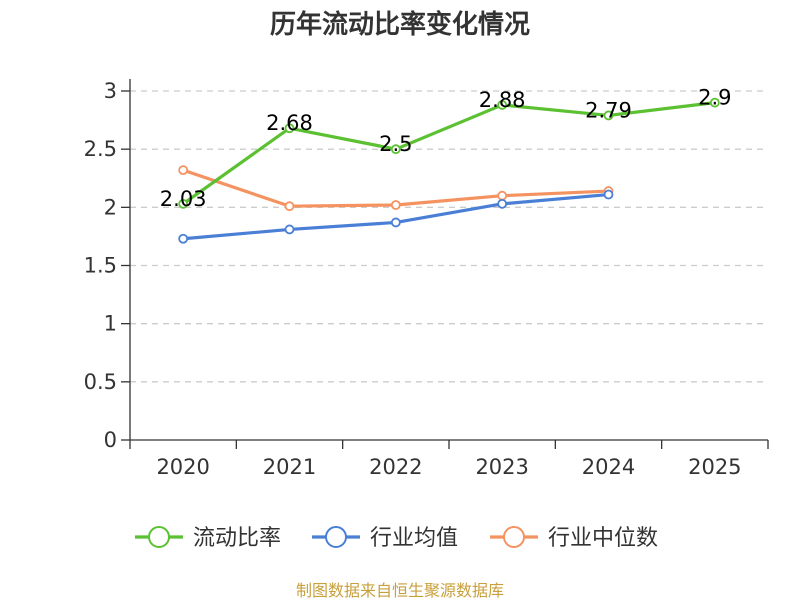 The height and width of the screenshot is (600, 800). What do you see at coordinates (414, 538) in the screenshot?
I see `legend-label: 行业均值` at bounding box center [414, 538].